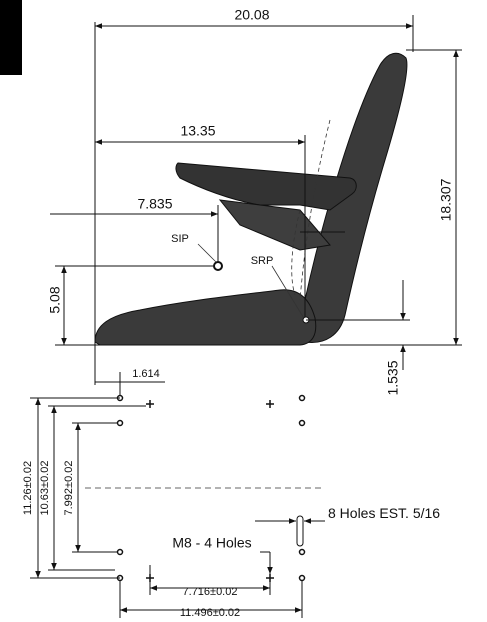 The width and height of the screenshot is (487, 622). What do you see at coordinates (45, 488) in the screenshot?
I see `dimension-label: 10.63±0.02` at bounding box center [45, 488].